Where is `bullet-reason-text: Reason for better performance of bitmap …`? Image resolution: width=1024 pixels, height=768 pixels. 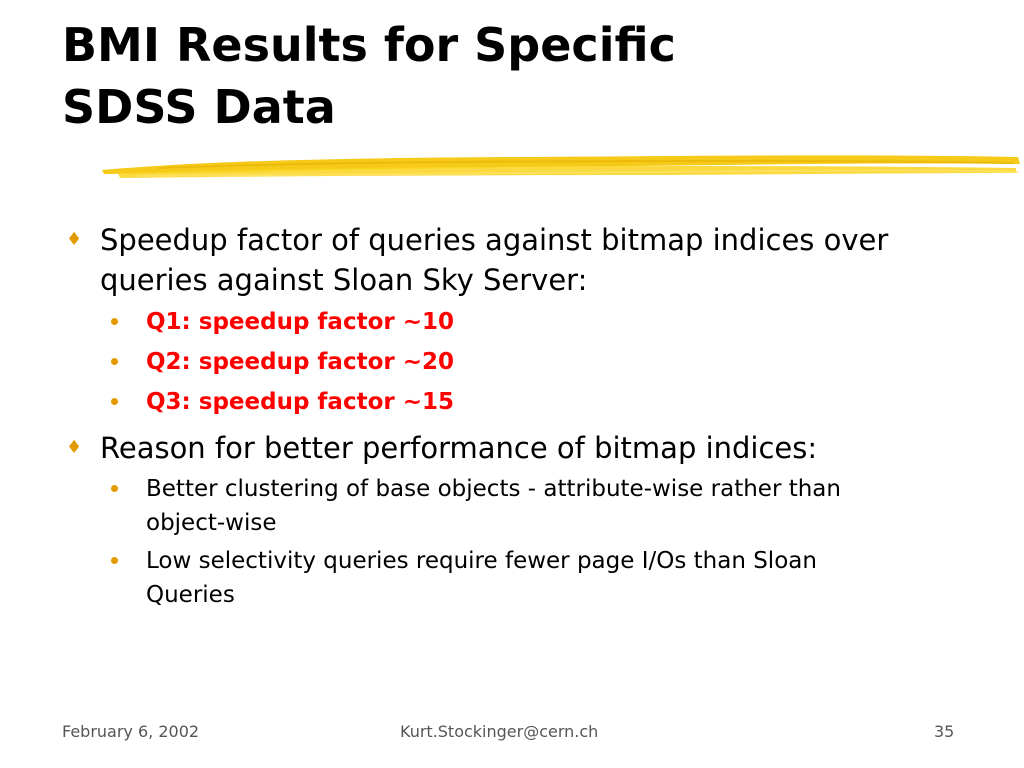
bullet-reason-text: Reason for better performance of bitmap … is located at coordinates (459, 448).